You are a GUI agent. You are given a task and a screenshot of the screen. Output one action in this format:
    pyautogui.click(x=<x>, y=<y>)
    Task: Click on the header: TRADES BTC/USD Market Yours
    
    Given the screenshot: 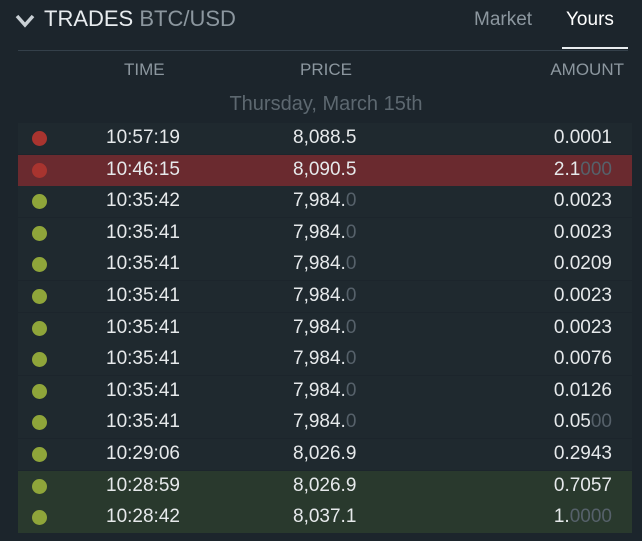 What is the action you would take?
    pyautogui.click(x=321, y=25)
    